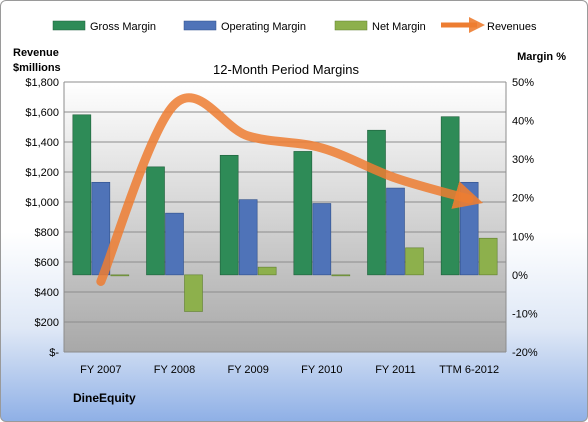 Image resolution: width=588 pixels, height=422 pixels. I want to click on legend-label-operating-margin: Operating Margin, so click(263, 27).